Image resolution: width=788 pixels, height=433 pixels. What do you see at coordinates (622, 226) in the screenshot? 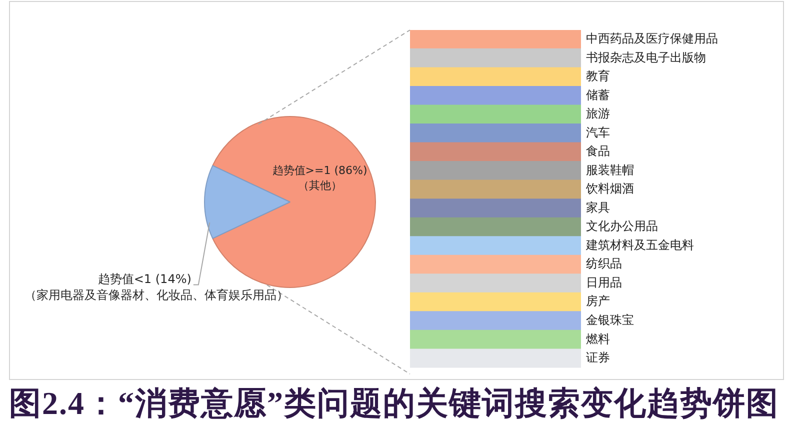
I see `y-tick-label: 文化办公用品` at bounding box center [622, 226].